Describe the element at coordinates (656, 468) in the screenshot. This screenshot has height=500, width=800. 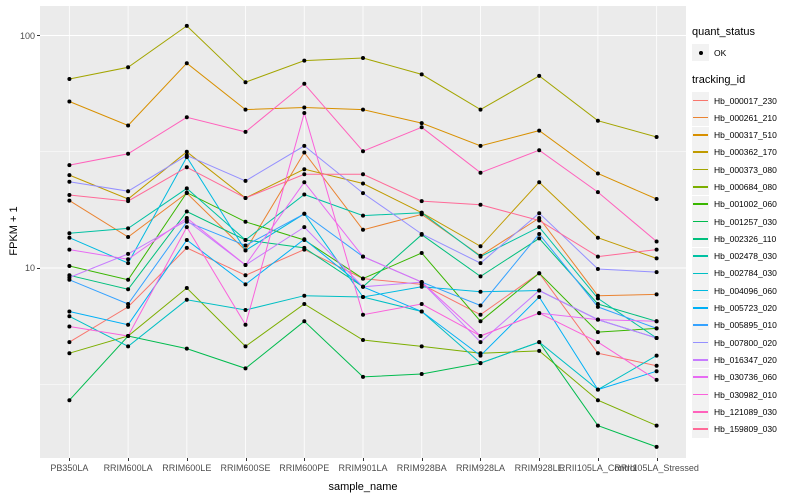
I see `x-tick-label: RRII105LA_Stressed` at that location.